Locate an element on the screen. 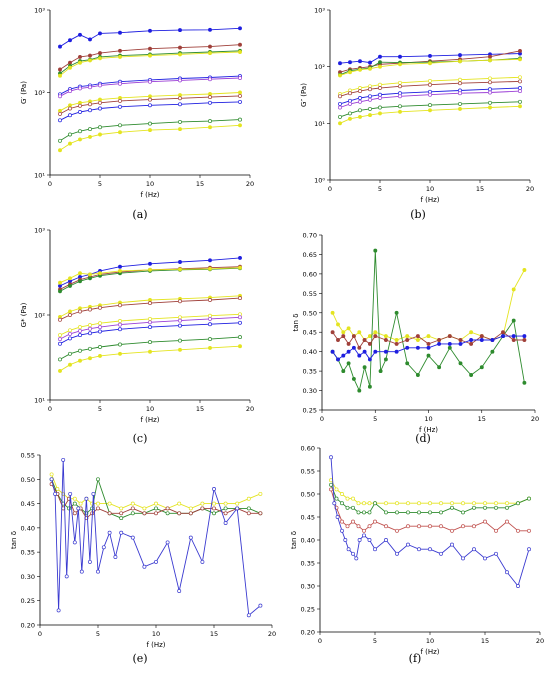  y-tick-label-a-0: 10¹ is located at coordinates (39, 176).